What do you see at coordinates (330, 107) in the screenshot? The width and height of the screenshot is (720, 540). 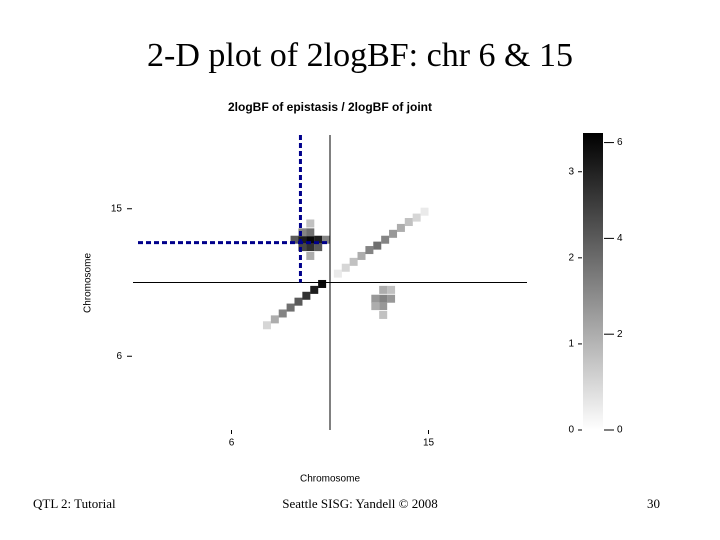 I see `chart-title: 2logBF of epistasis / 2logBF of joint` at bounding box center [330, 107].